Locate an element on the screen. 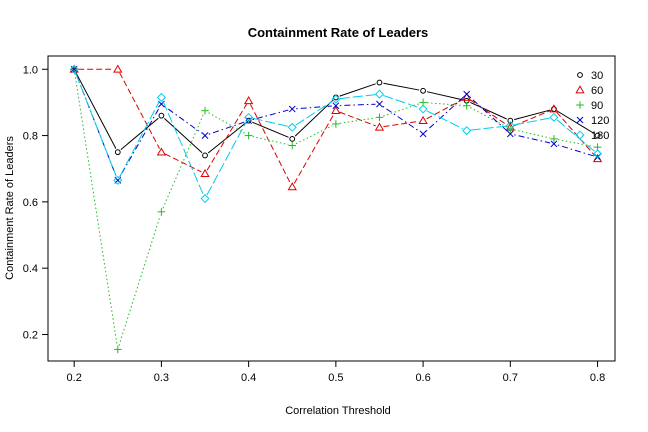 The width and height of the screenshot is (648, 432). x-axis: 0.2 0.3 0.4 0.5 0.6 0.7 0.8 is located at coordinates (336, 372).